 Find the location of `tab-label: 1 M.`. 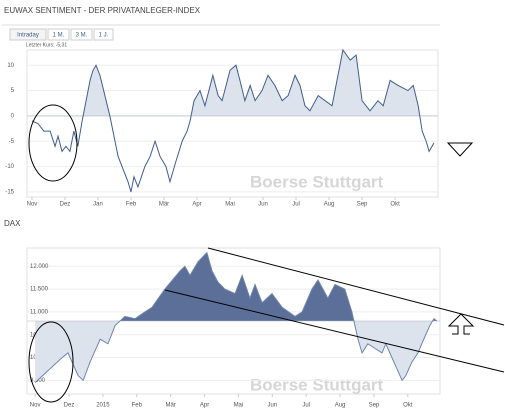

tab-label: 1 M. is located at coordinates (59, 36).